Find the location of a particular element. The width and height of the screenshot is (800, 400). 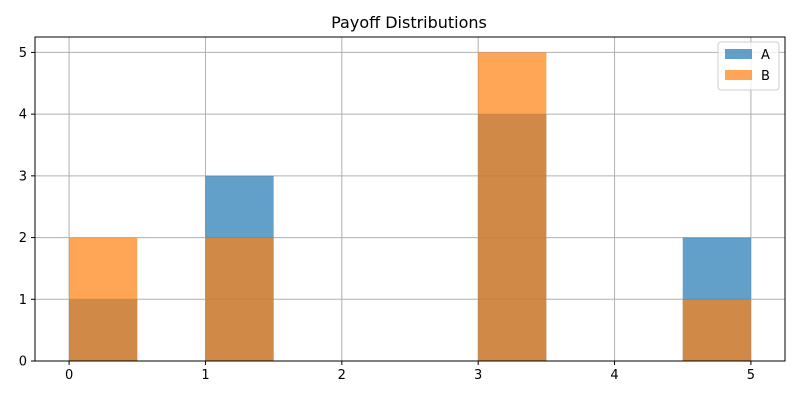

legend-label-a: A is located at coordinates (765, 55).